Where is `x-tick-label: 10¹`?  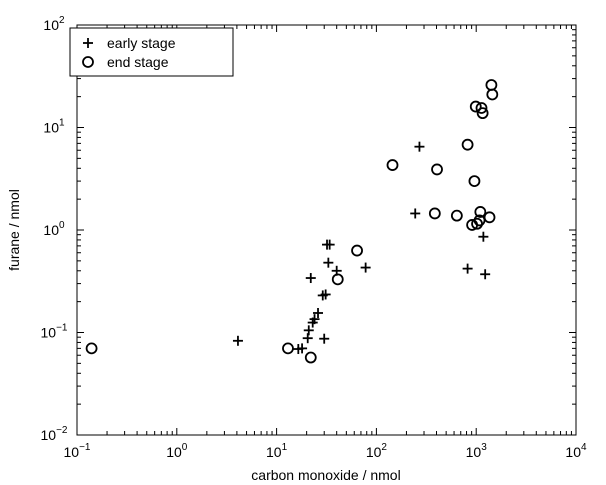 x-tick-label: 10¹ is located at coordinates (277, 451).